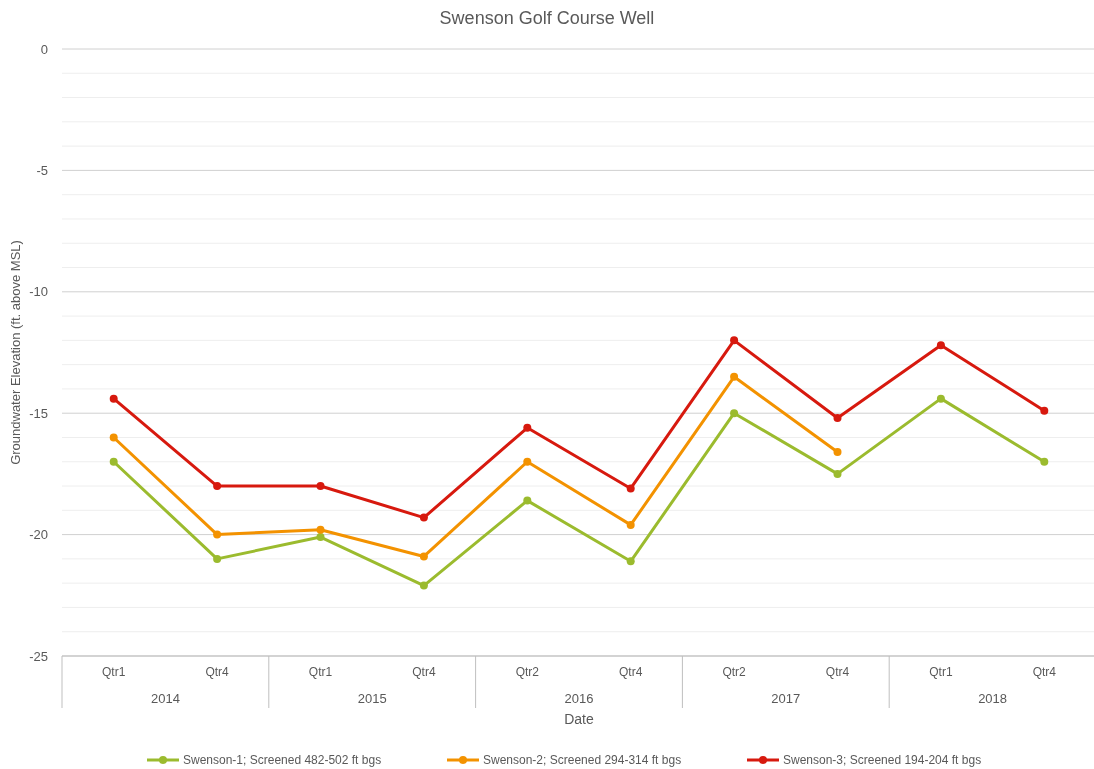 Image resolution: width=1094 pixels, height=769 pixels. I want to click on text: 2016, so click(579, 698).